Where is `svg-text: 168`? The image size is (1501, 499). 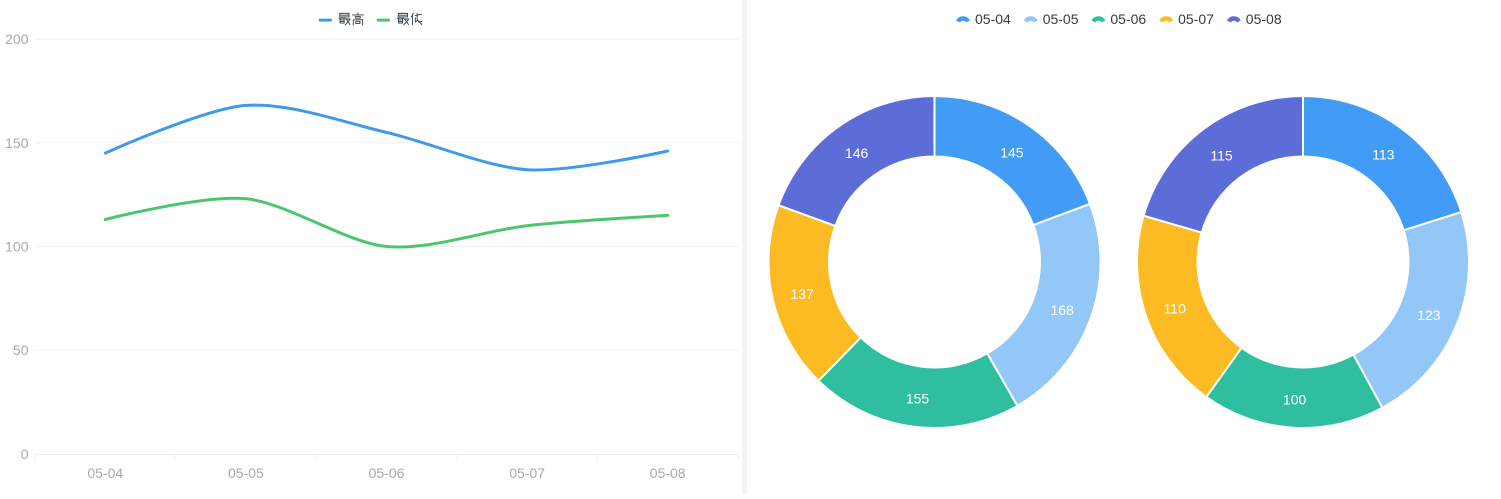 svg-text: 168 is located at coordinates (1063, 310).